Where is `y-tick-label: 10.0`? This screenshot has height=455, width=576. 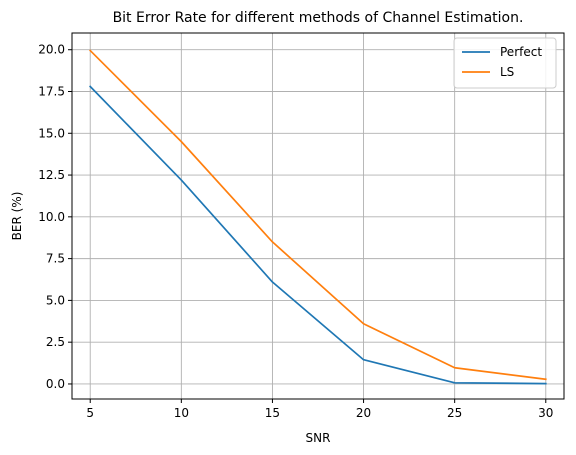 y-tick-label: 10.0 is located at coordinates (51, 217).